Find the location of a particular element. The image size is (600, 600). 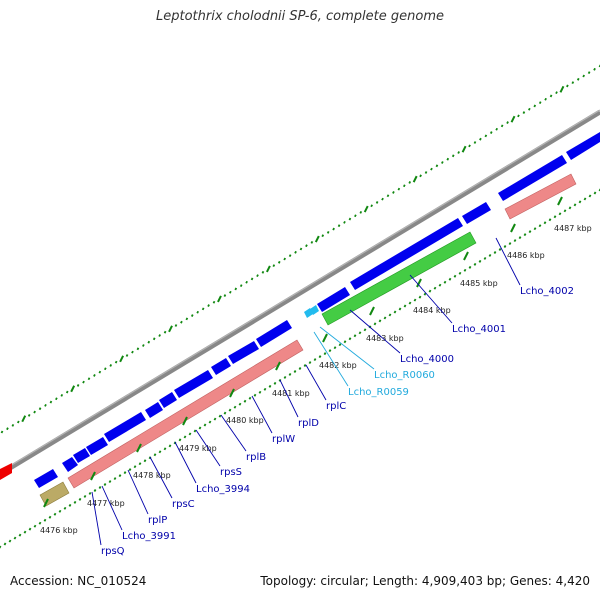

gene-label: rplW is located at coordinates (283, 439).